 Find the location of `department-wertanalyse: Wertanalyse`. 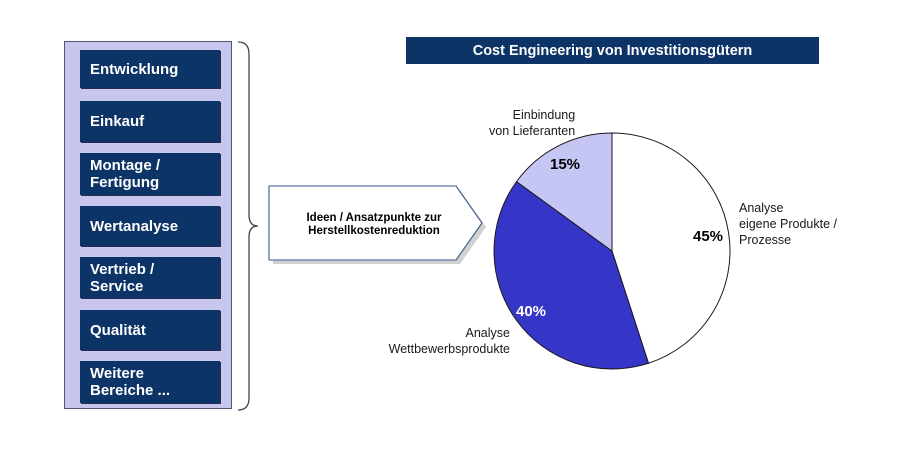

department-wertanalyse: Wertanalyse is located at coordinates (150, 226).